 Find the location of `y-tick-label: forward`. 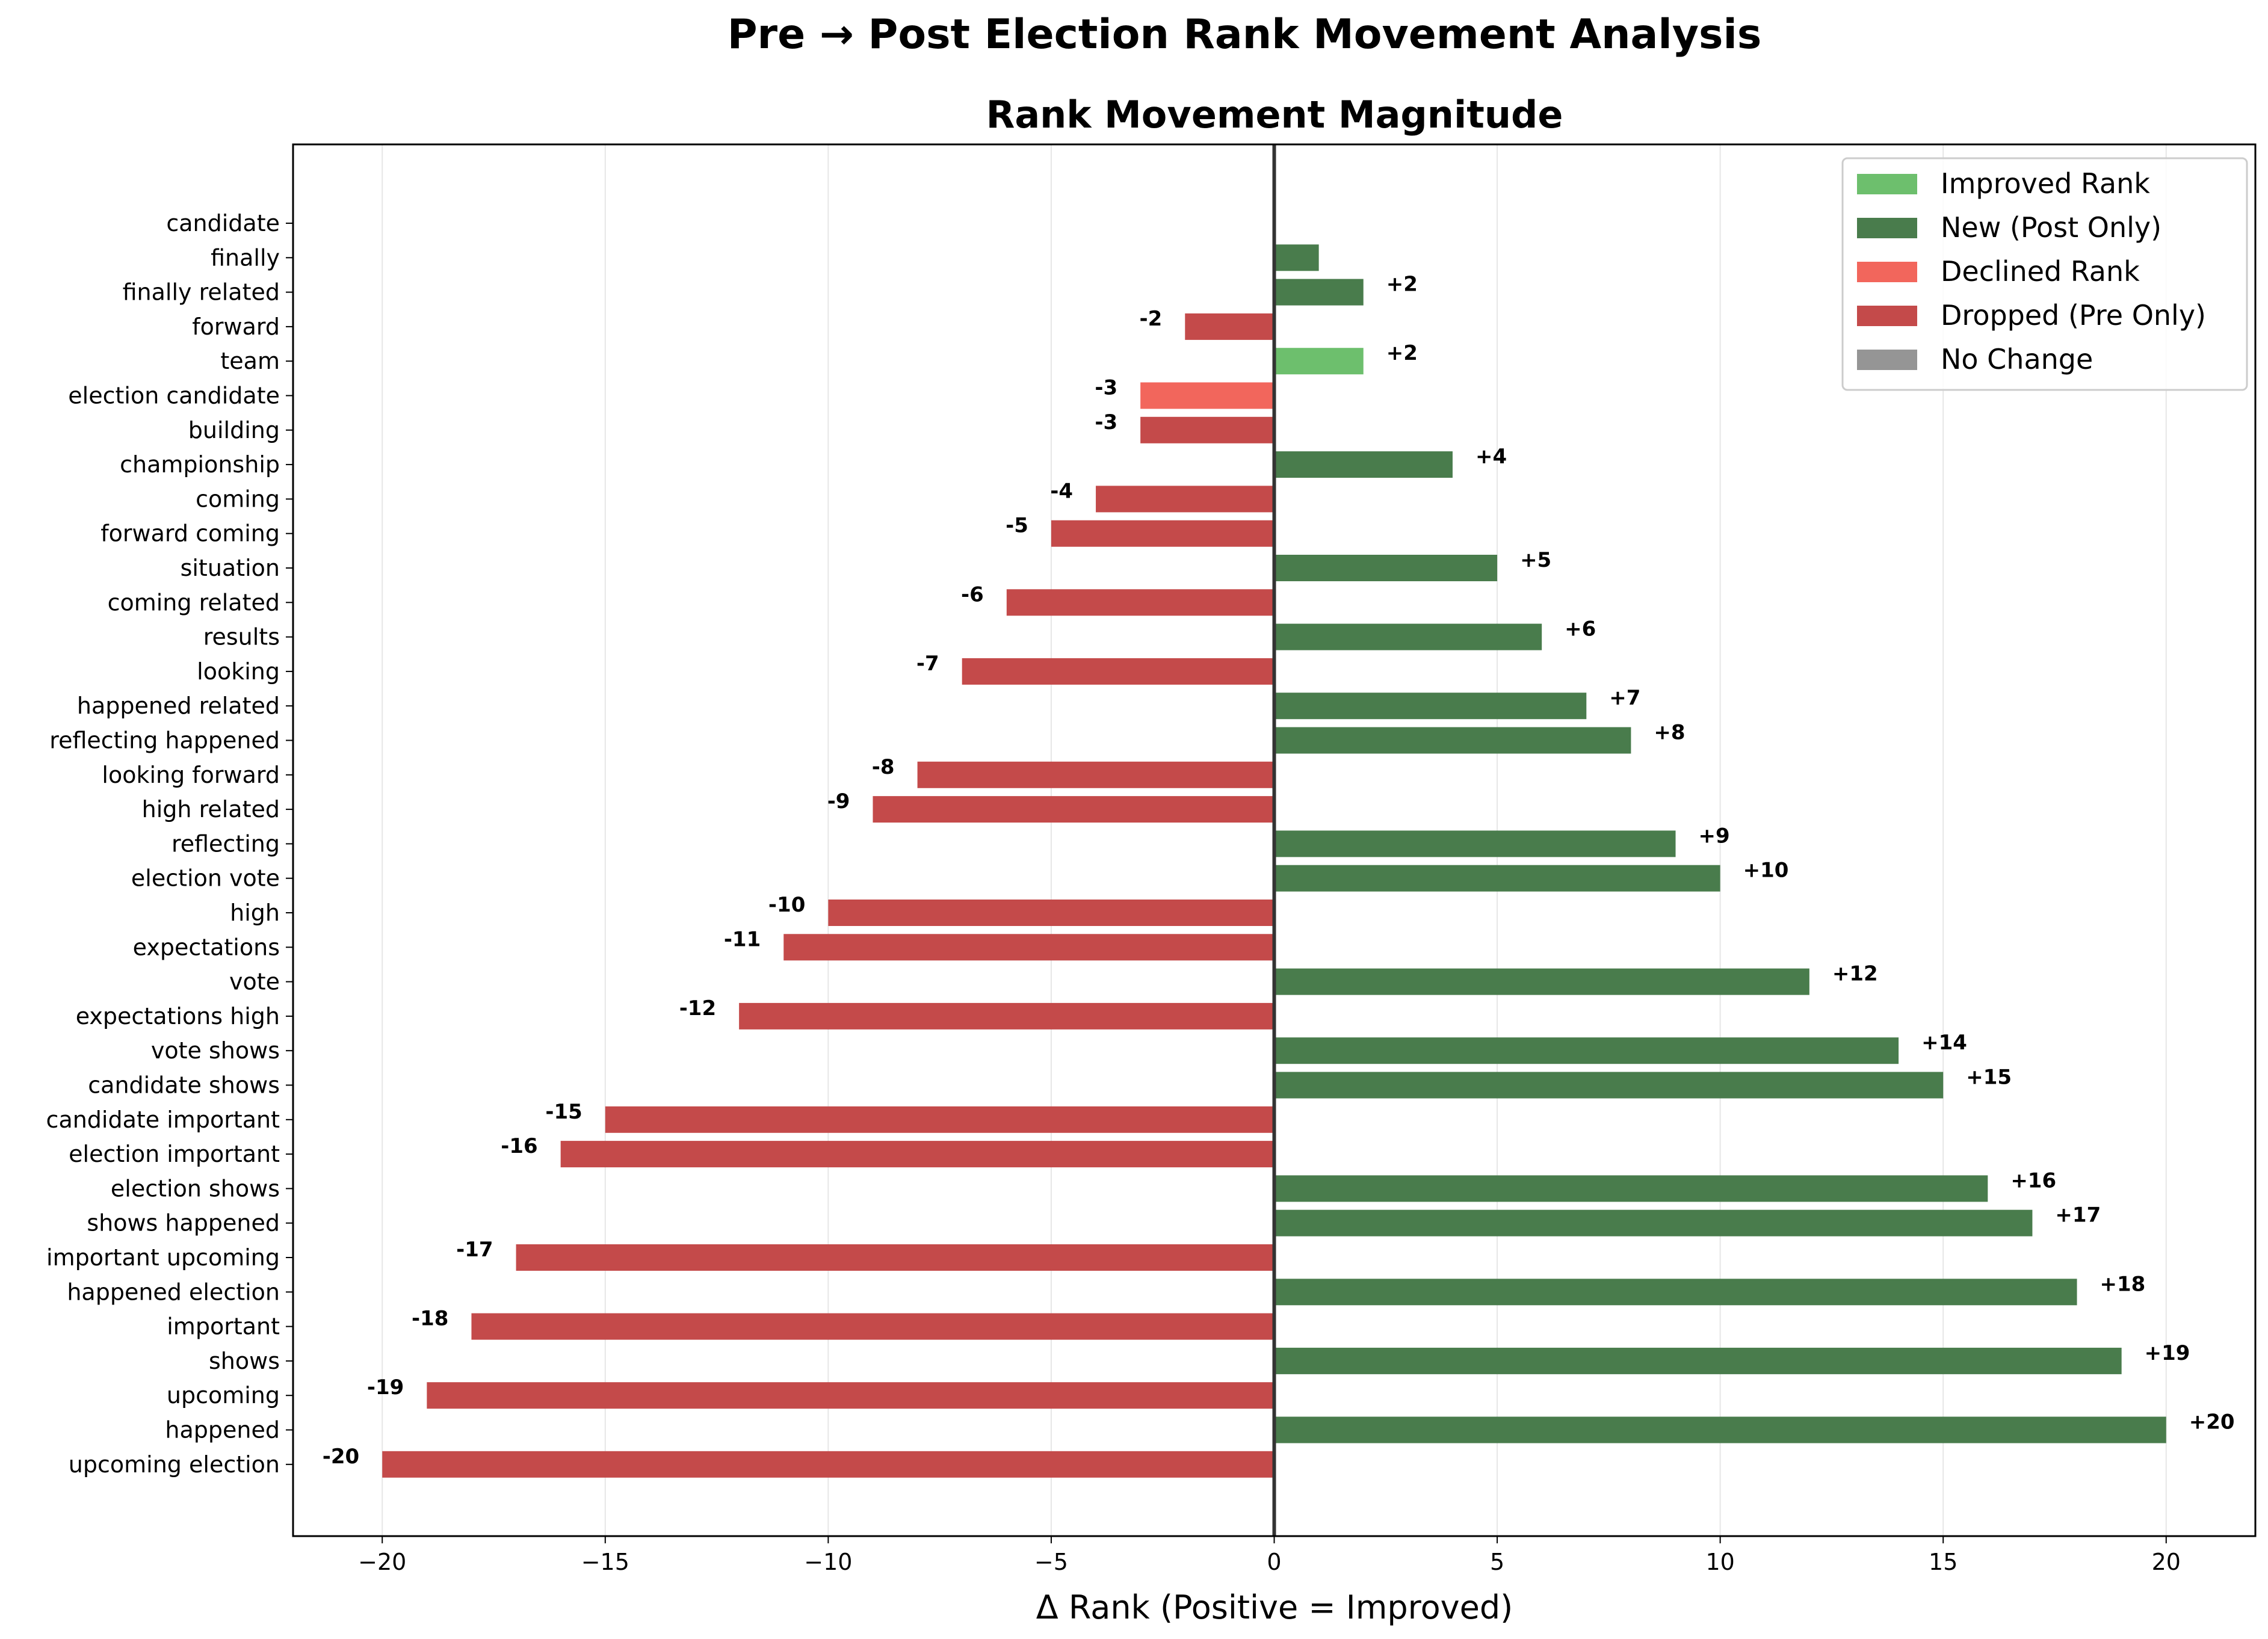

y-tick-label: forward is located at coordinates (236, 326).